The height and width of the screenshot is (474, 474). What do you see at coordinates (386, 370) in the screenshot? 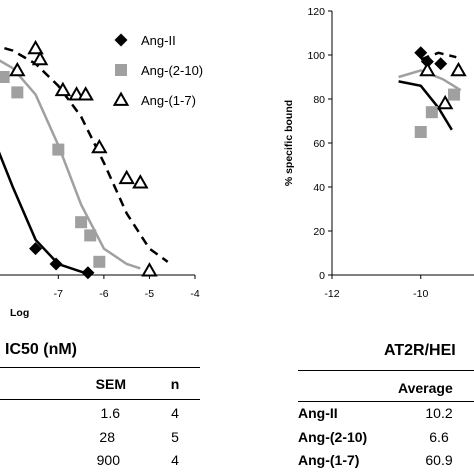
I see `right-table-top-rule` at bounding box center [386, 370].